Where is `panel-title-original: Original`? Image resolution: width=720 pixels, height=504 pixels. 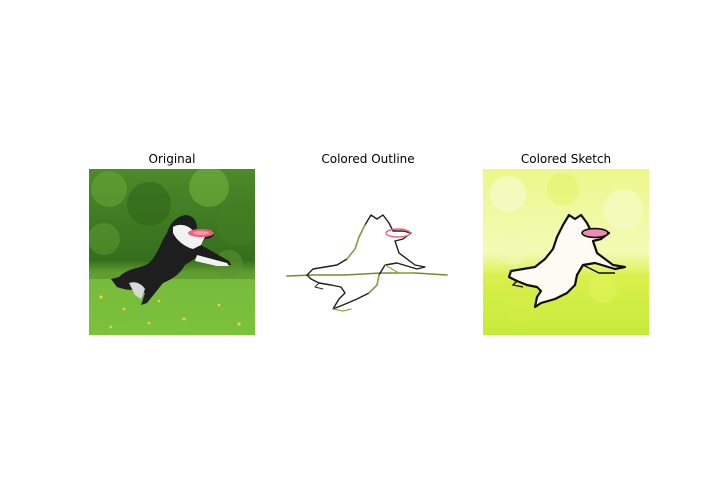
panel-title-original: Original is located at coordinates (172, 159).